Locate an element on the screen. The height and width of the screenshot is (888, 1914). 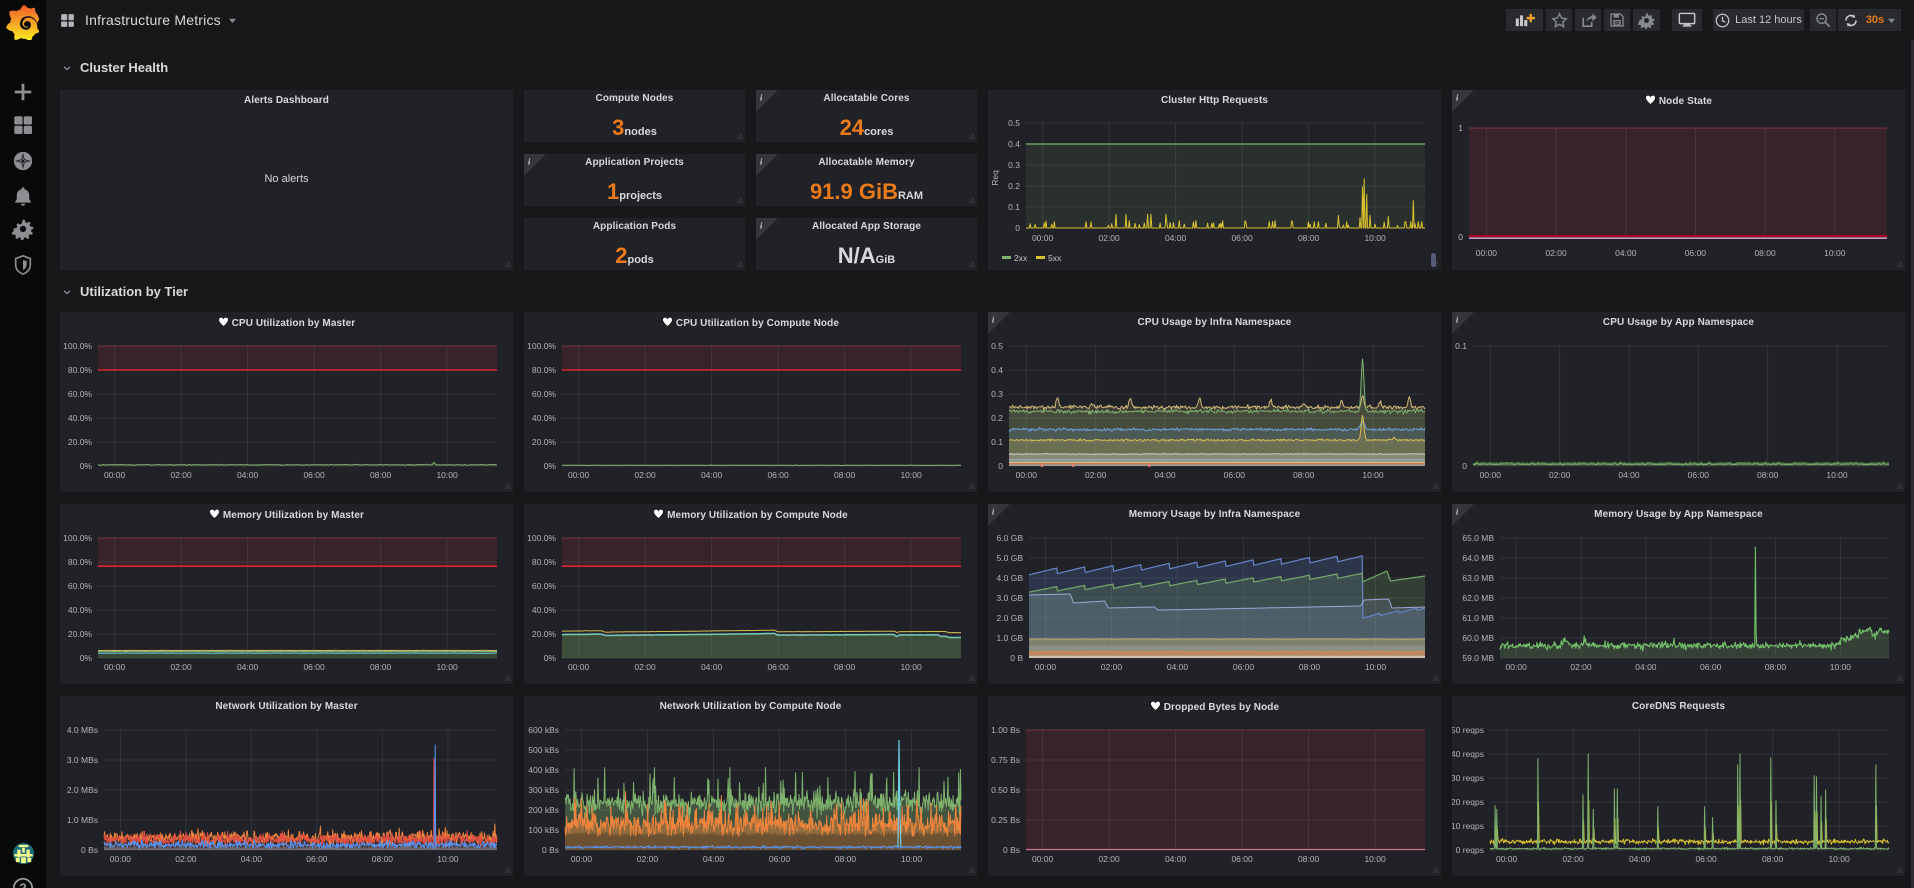
svg-text: 1.00 Bs is located at coordinates (1005, 730).